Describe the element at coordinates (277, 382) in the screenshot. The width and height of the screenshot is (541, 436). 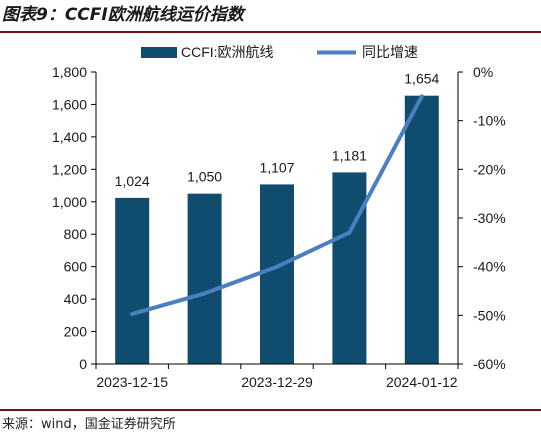
I see `x-tick-label: 2023-12-29` at that location.